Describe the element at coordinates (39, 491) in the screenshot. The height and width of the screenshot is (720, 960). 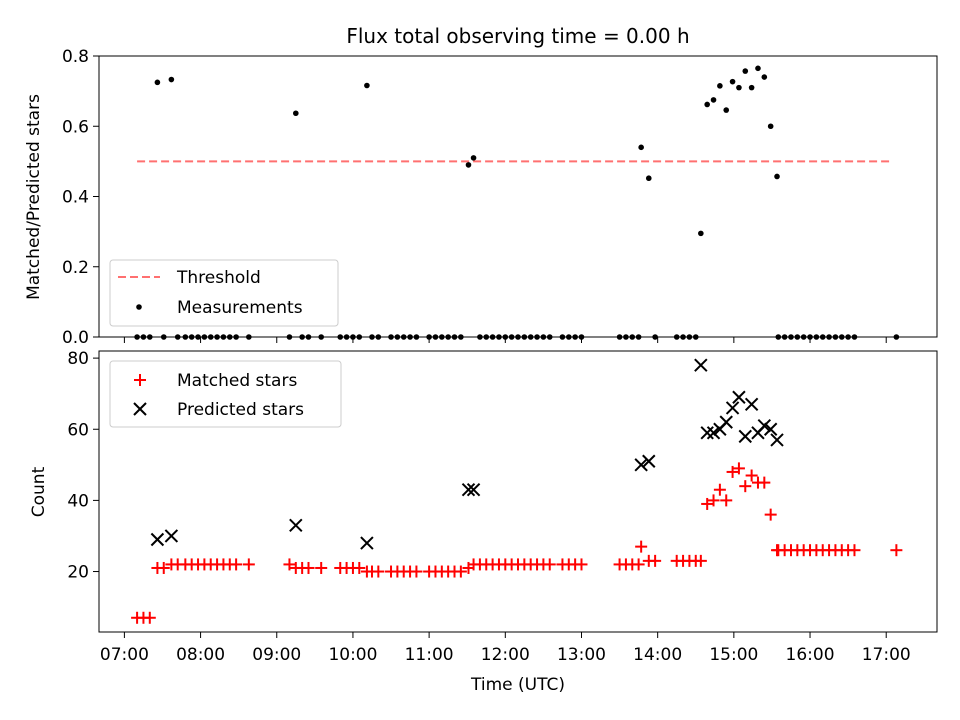
I see `bottom-y-axis-label: Count` at that location.